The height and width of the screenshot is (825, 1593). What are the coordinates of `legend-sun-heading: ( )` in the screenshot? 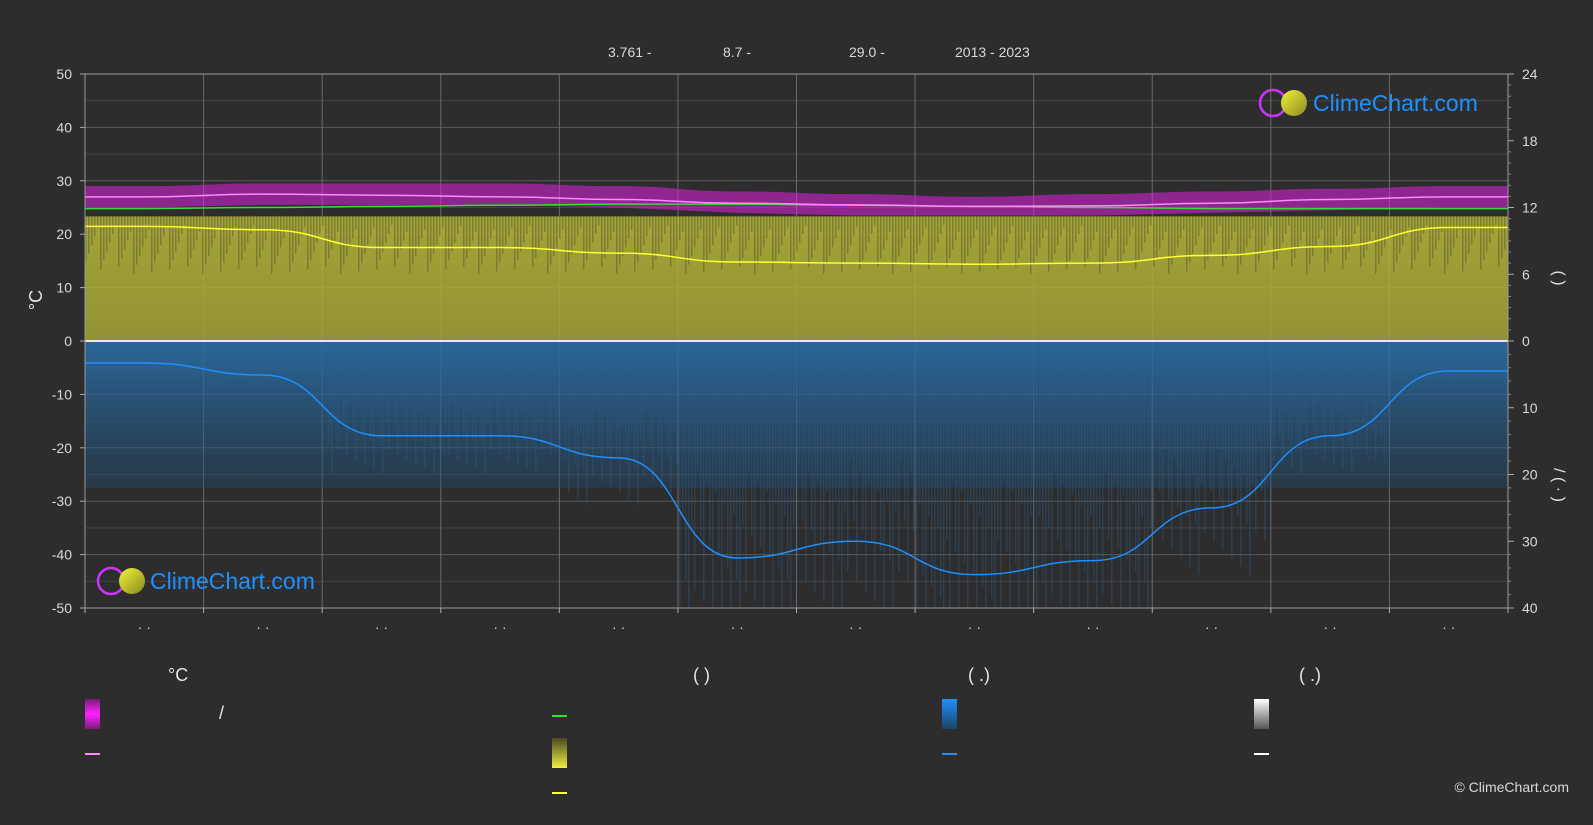 It's located at (701, 675).